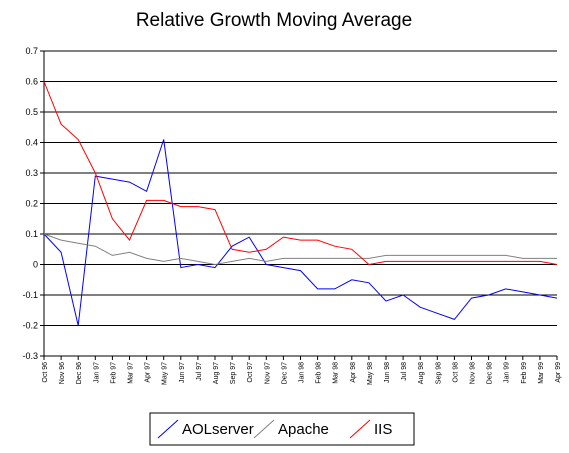 The image size is (569, 453). What do you see at coordinates (250, 372) in the screenshot?
I see `x-tick-label: Oct 97` at bounding box center [250, 372].